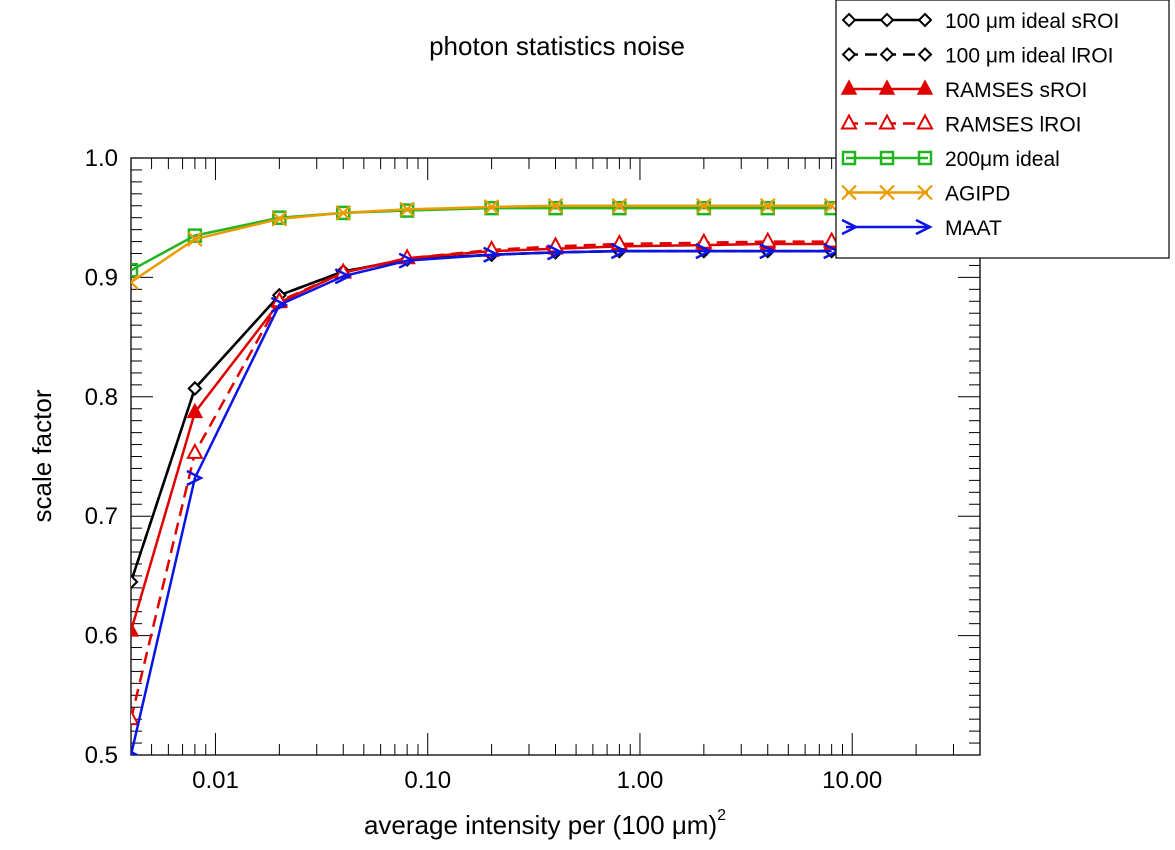  I want to click on legend-label: MAAT, so click(973, 228).